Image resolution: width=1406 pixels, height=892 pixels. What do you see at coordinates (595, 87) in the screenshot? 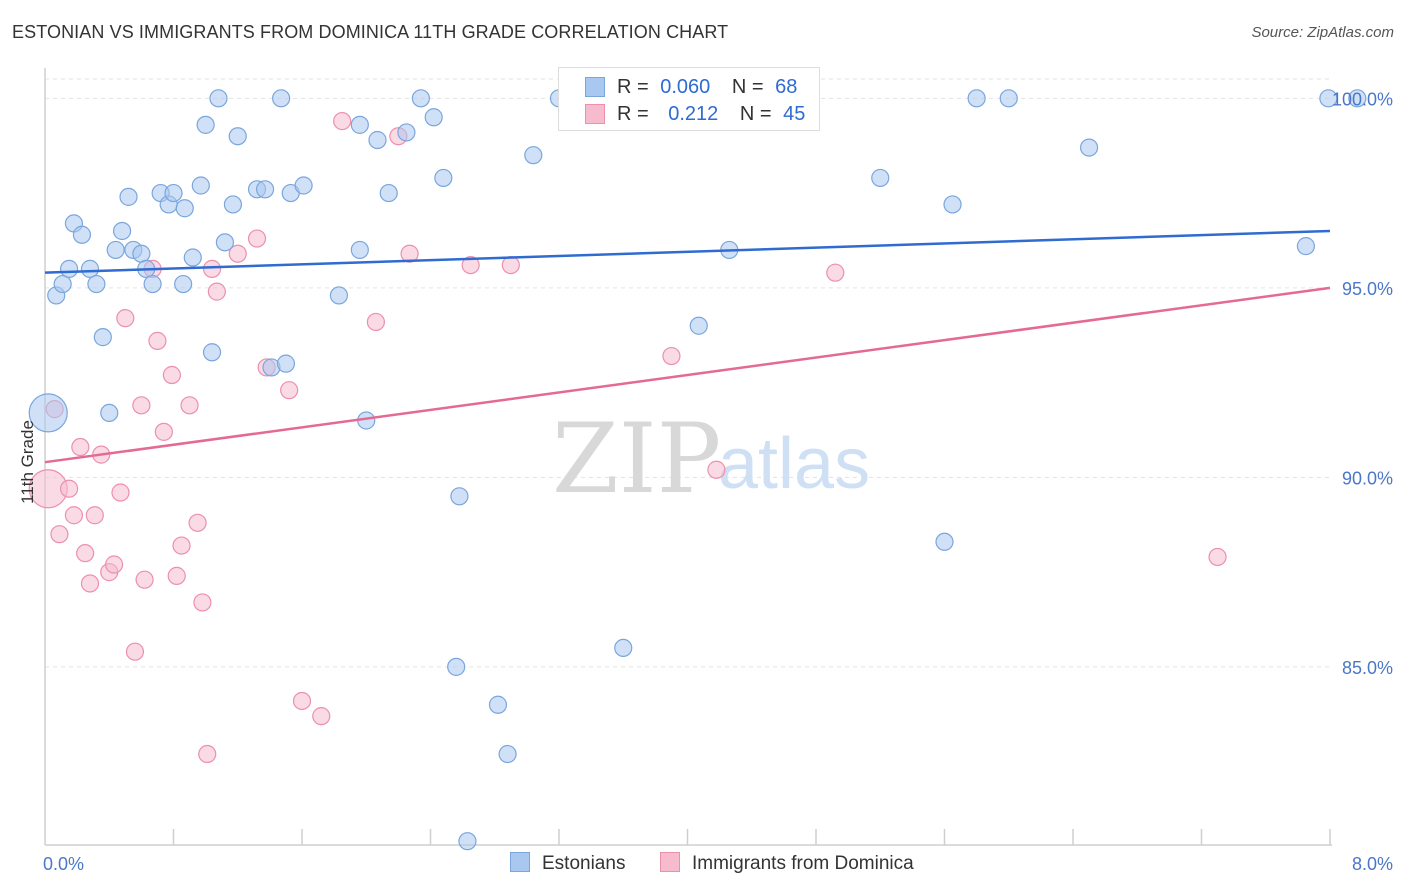
I see `estonians-swatch` at bounding box center [595, 87].